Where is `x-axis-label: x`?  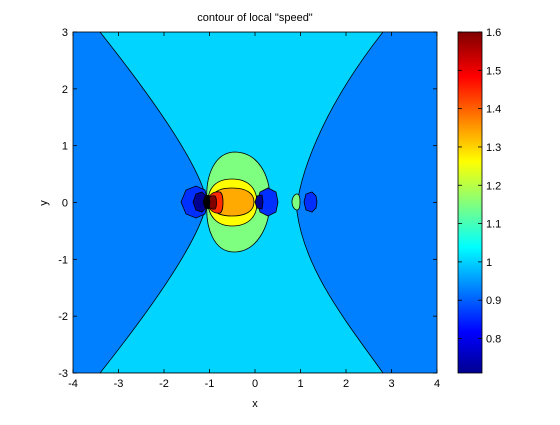 x-axis-label: x is located at coordinates (255, 404).